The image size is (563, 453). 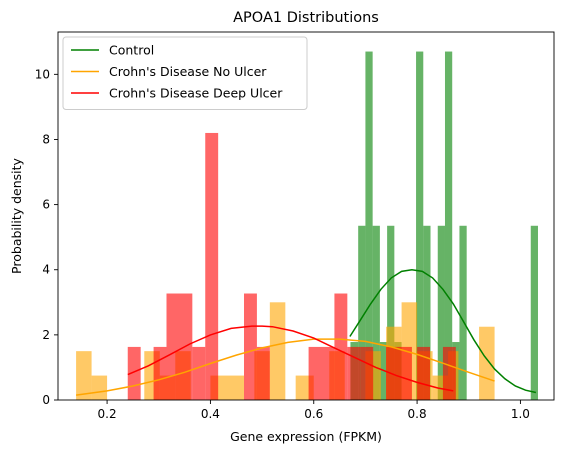 What do you see at coordinates (313, 414) in the screenshot?
I see `x-tick-label: 0.6` at bounding box center [313, 414].